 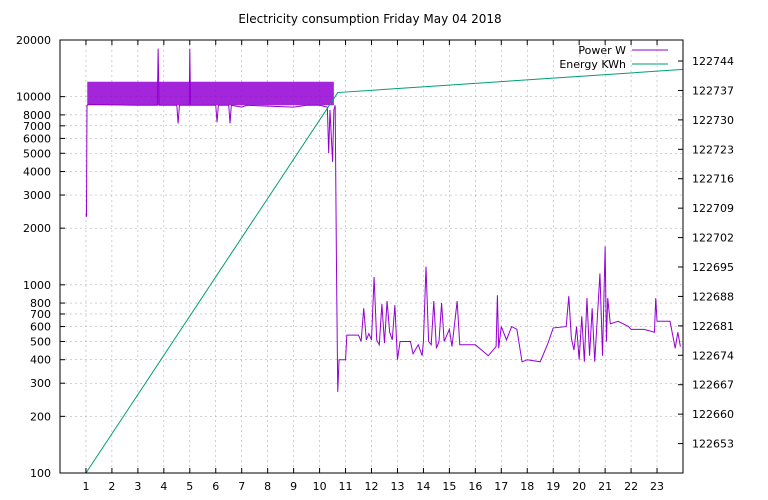 What do you see at coordinates (241, 486) in the screenshot?
I see `x-tick-label: 7` at bounding box center [241, 486].